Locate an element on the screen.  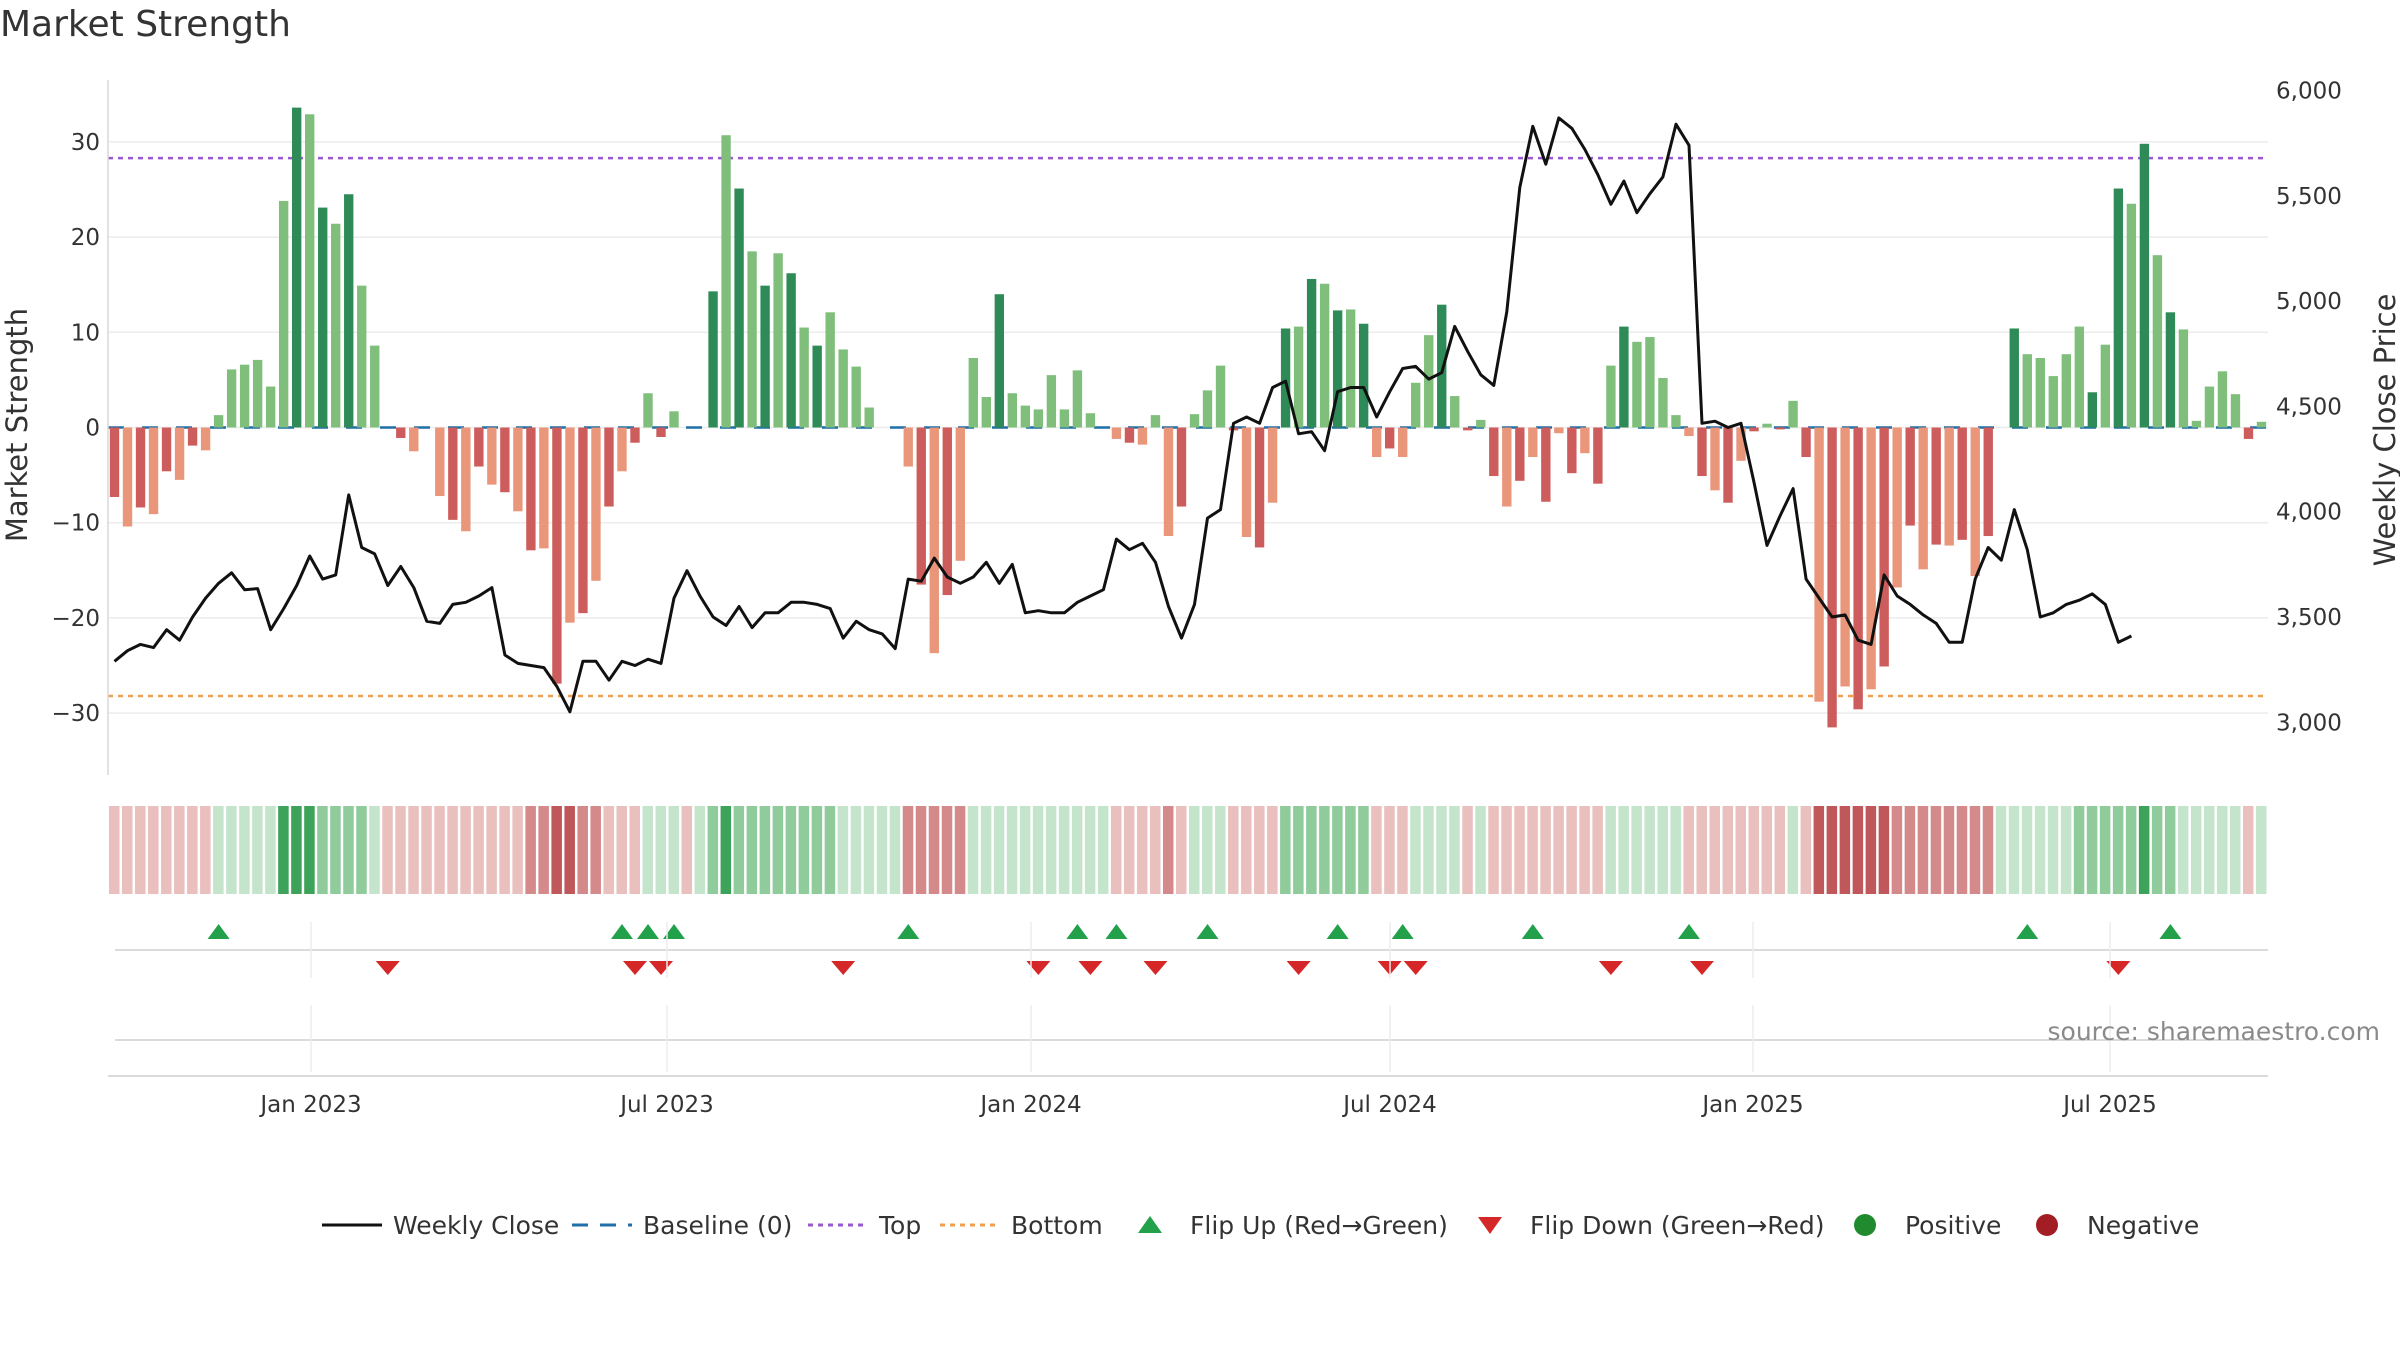
x-tick-label: Jul 2023 is located at coordinates (666, 1105).